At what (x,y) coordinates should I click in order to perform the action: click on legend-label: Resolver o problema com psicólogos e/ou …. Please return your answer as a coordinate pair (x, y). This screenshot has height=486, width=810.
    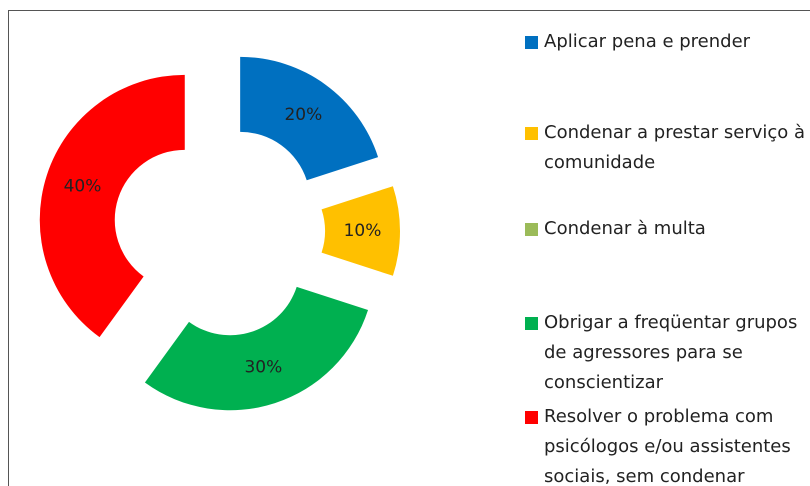
    Looking at the image, I should click on (667, 446).